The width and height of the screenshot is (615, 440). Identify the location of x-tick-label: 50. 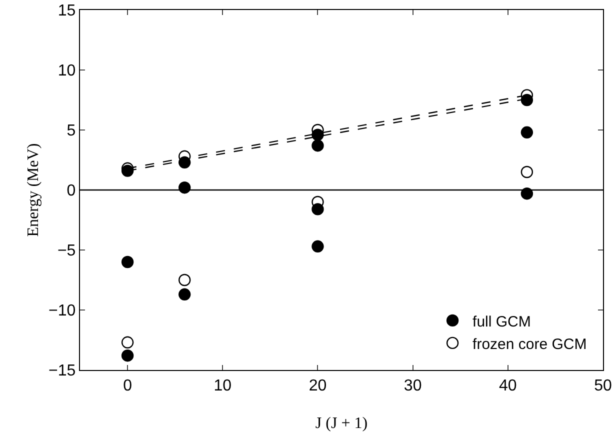
(603, 385).